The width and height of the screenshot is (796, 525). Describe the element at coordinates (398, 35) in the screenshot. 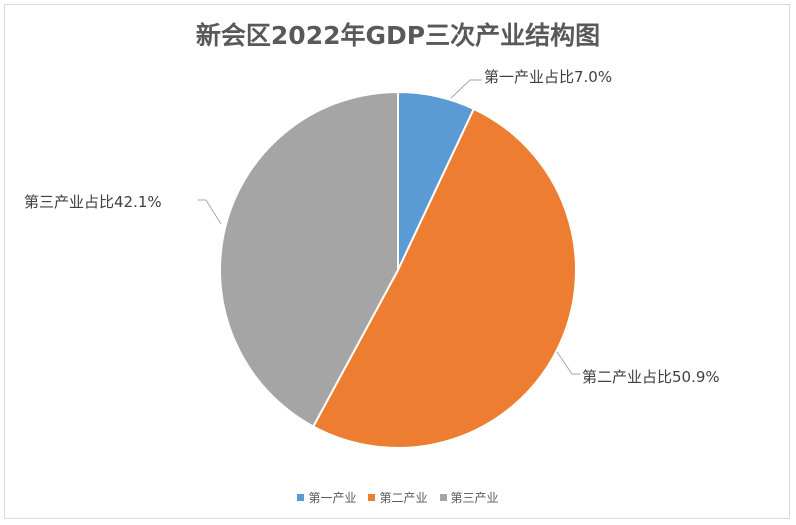

I see `chart-title: 新会区2022年GDP三次产业结构图` at that location.